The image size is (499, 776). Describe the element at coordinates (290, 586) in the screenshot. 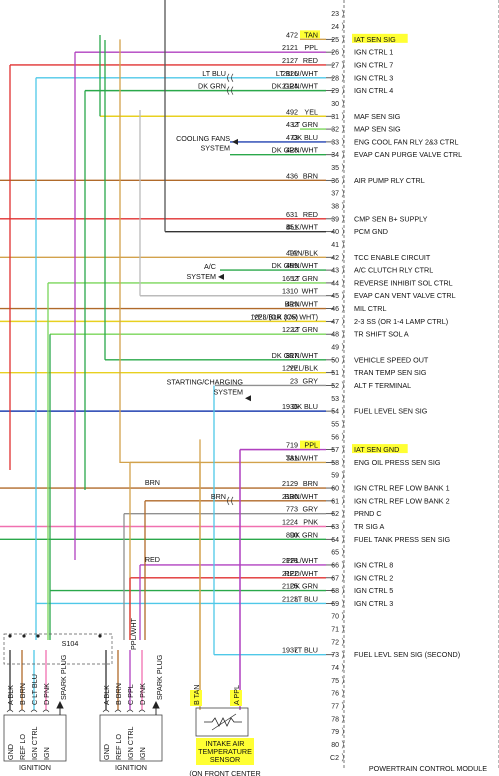

I see `circuit-number: 2125` at that location.